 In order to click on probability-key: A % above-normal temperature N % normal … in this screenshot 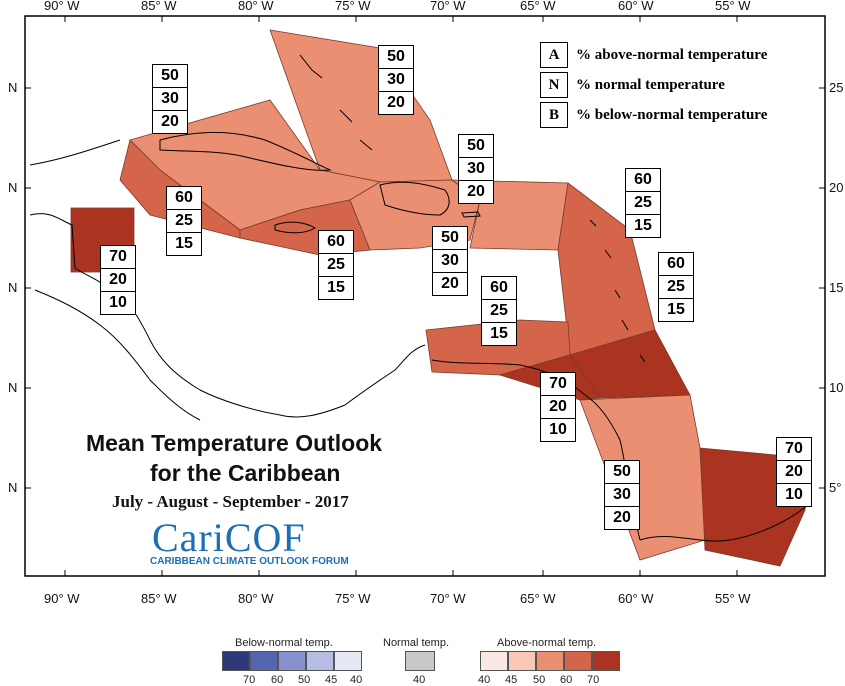, I will do `click(653, 85)`.